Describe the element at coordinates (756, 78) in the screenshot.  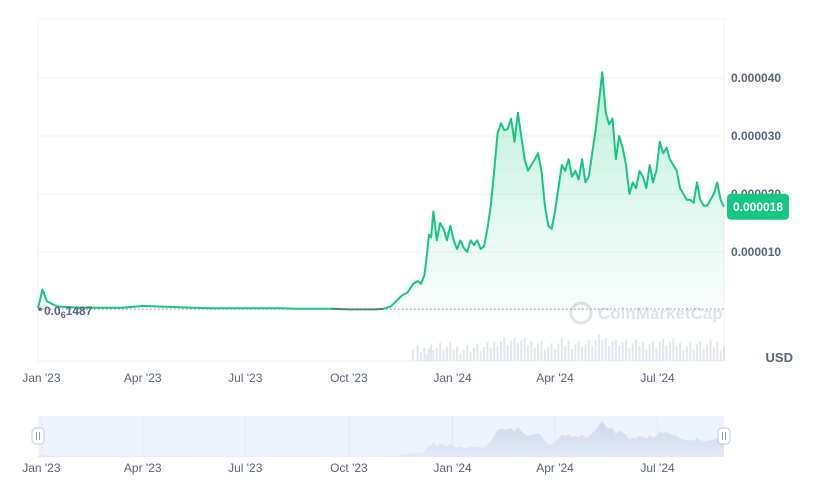
I see `y-tick-label: 0.000040` at that location.